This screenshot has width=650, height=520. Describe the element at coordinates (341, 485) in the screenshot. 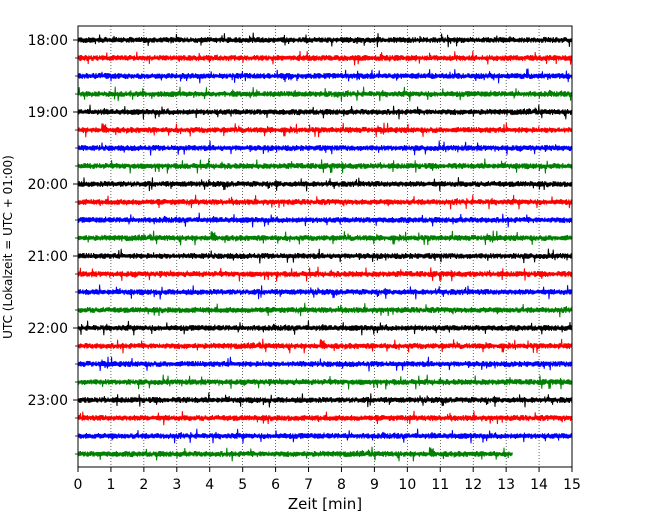

I see `x-tick-label: 8` at that location.